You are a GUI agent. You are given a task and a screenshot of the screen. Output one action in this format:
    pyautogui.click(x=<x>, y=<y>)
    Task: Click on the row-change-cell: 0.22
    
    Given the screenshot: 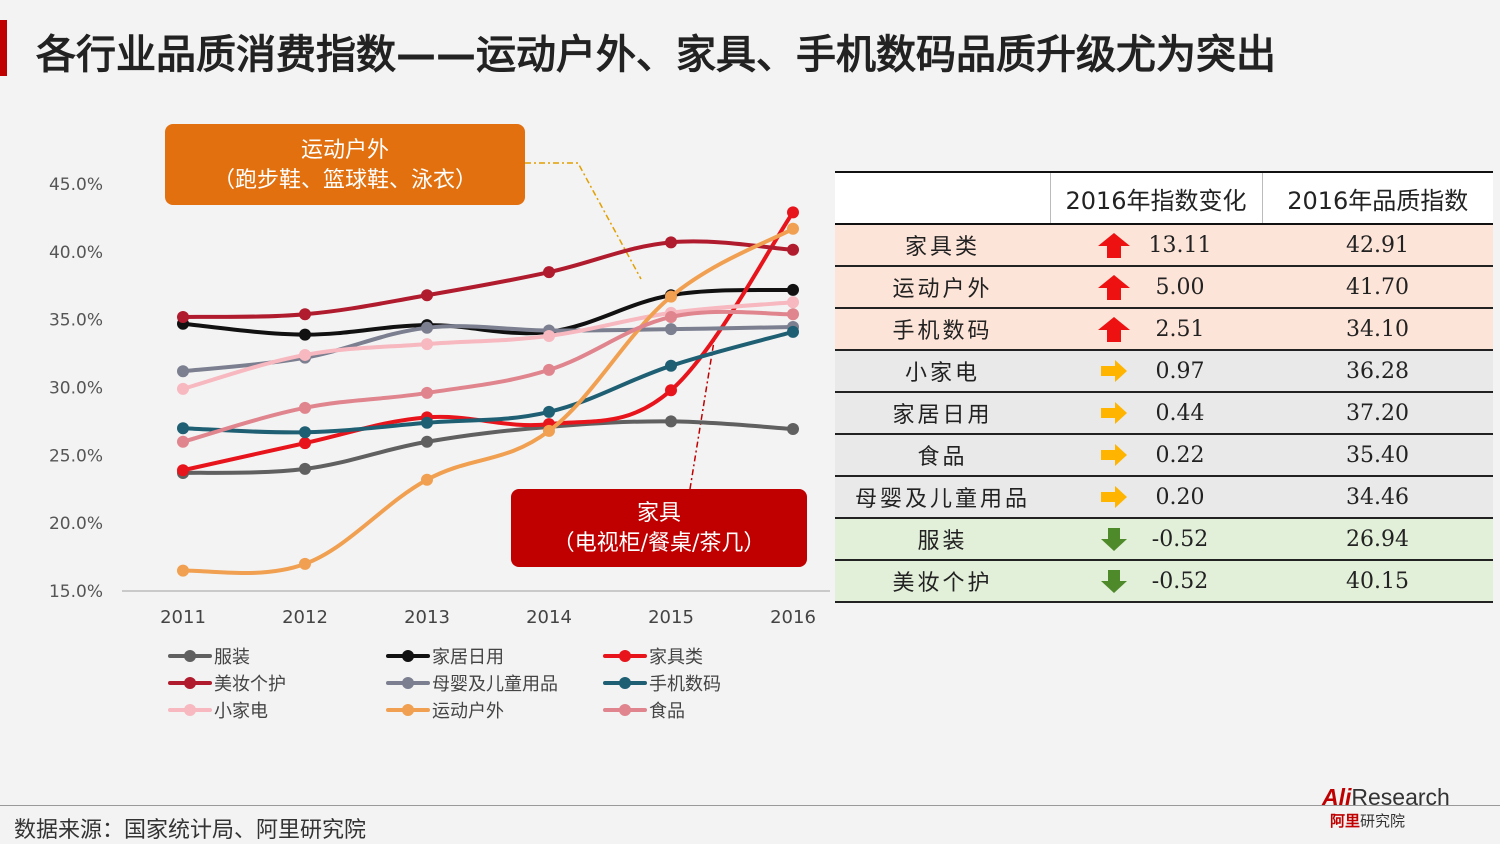 What is the action you would take?
    pyautogui.click(x=1156, y=455)
    